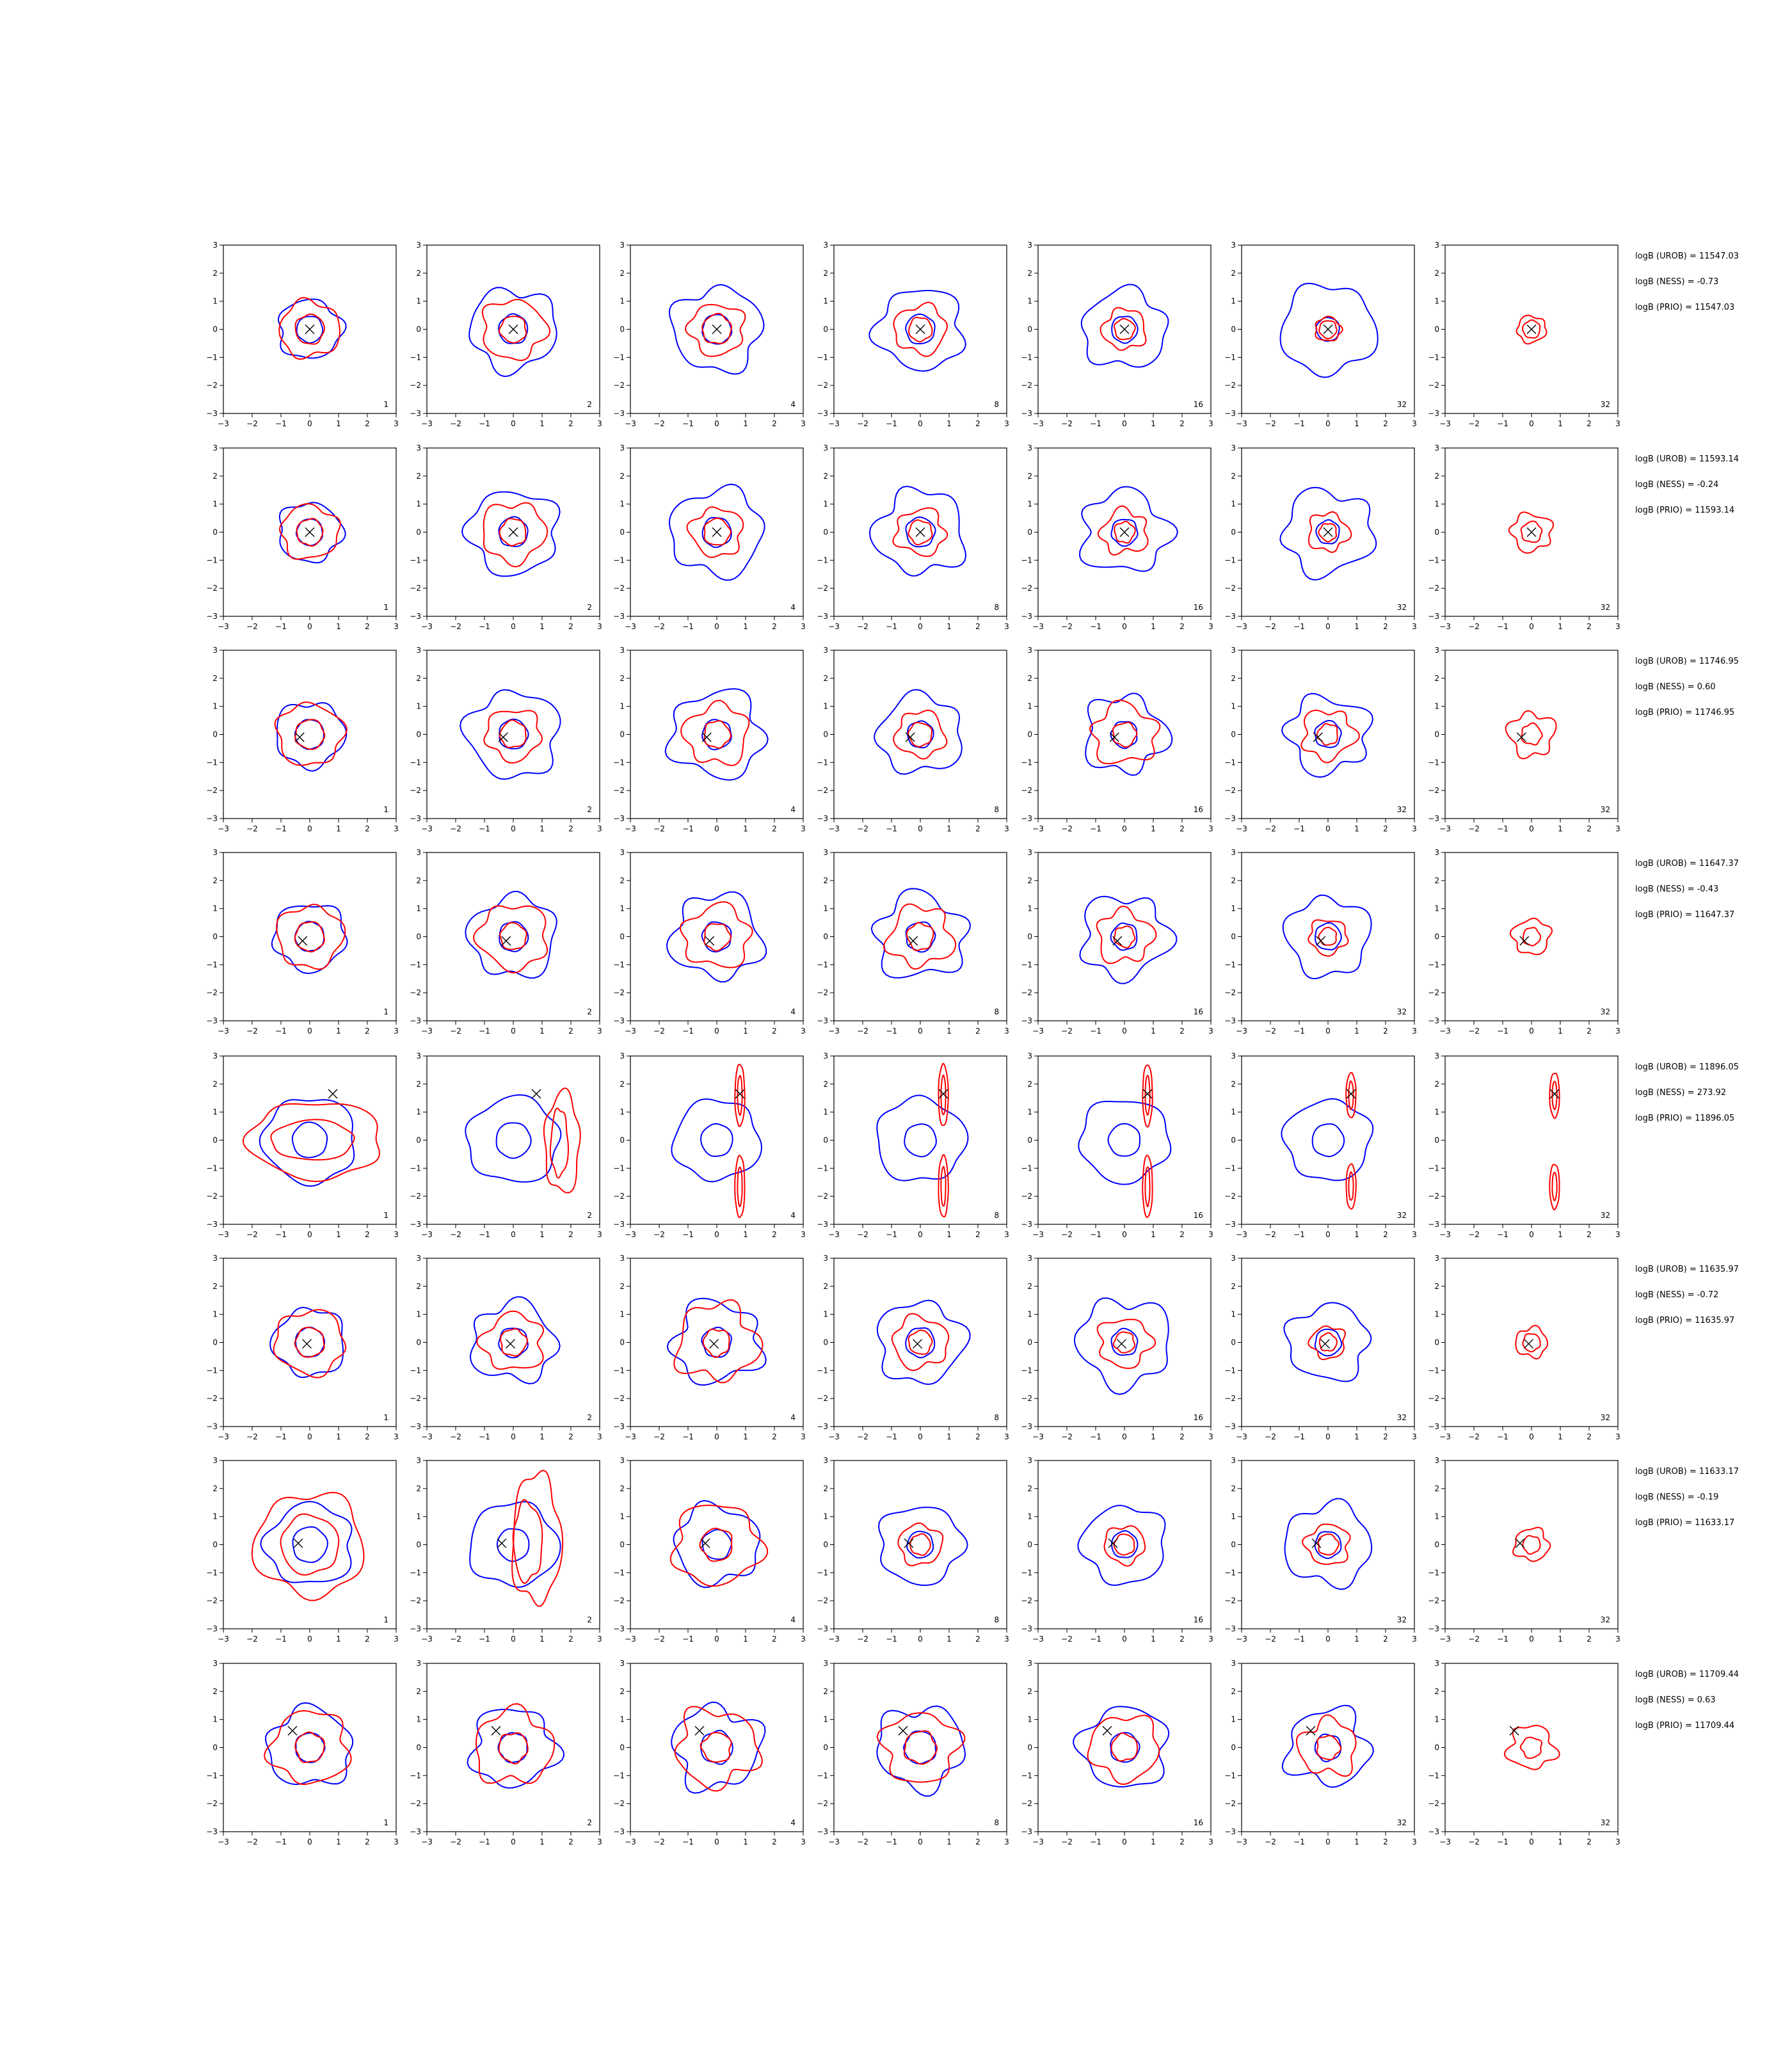 The height and width of the screenshot is (2048, 1792). What do you see at coordinates (1685, 1118) in the screenshot?
I see `logb-annotation: logB (PRIO) = 11896.05` at bounding box center [1685, 1118].